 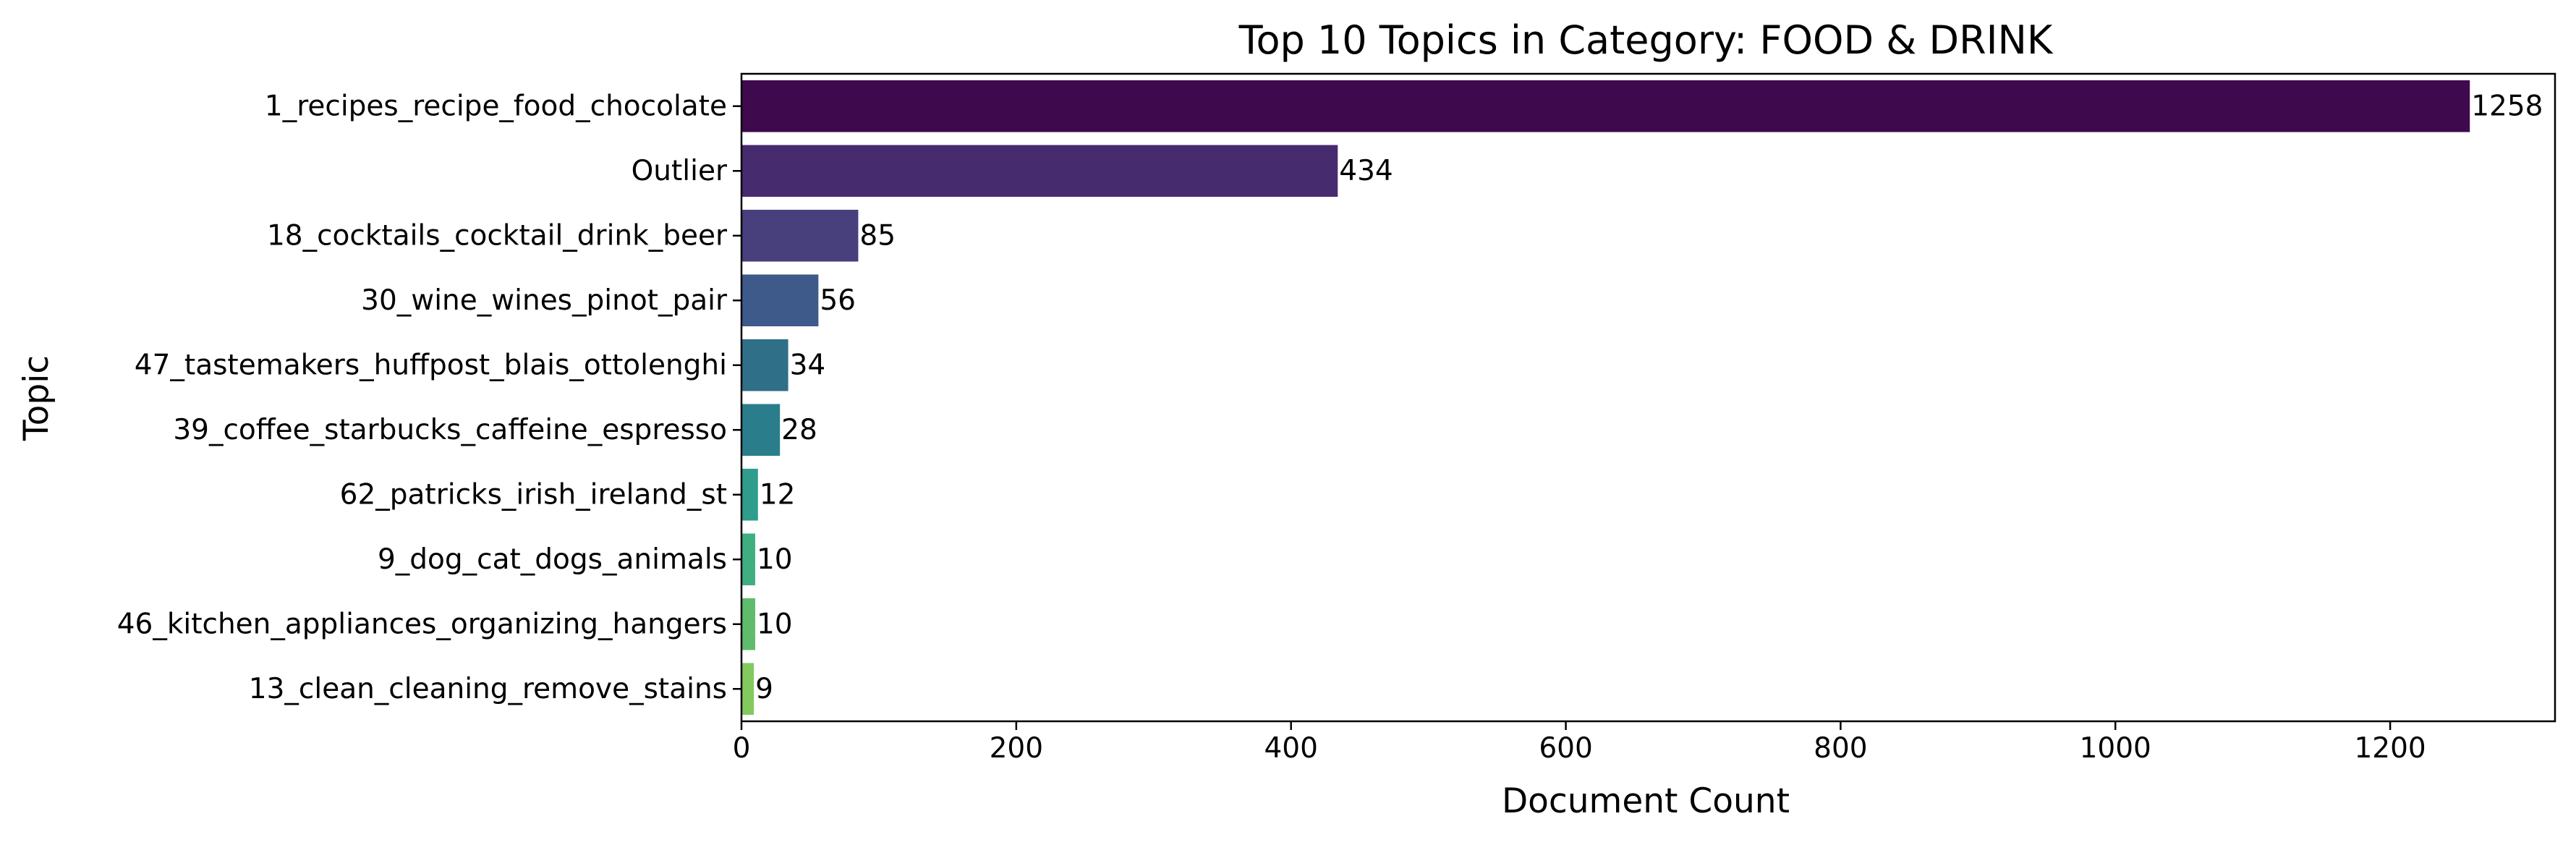 I want to click on y-axis-label: Topic, so click(x=36, y=398).